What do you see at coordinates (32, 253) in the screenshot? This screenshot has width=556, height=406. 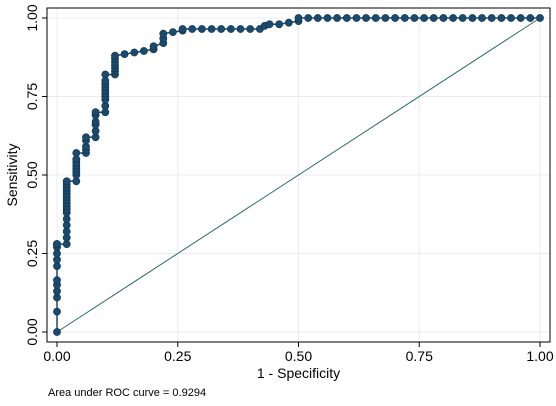 I see `y-tick-label: 0.25` at bounding box center [32, 253].